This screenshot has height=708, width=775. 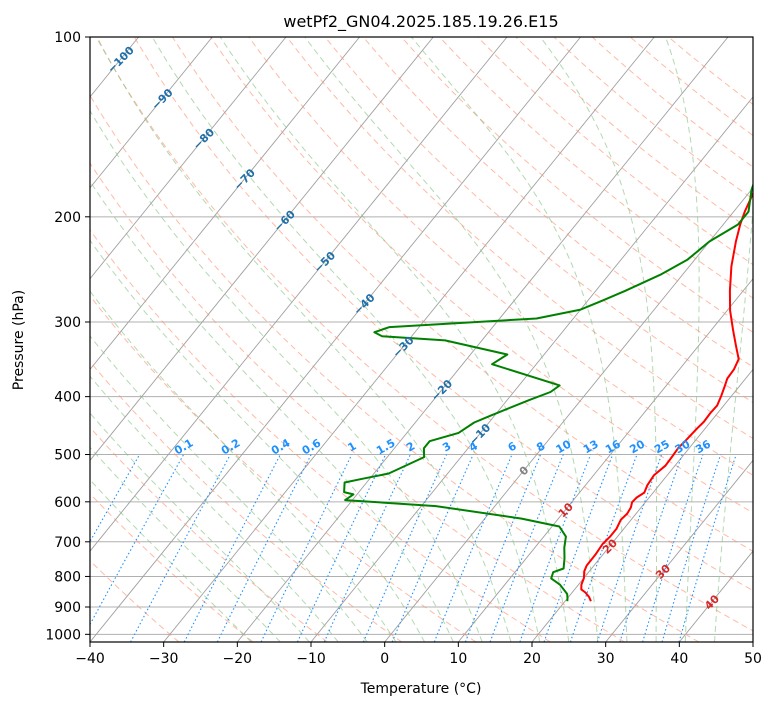 I want to click on x-tick-label: −40, so click(x=90, y=659).